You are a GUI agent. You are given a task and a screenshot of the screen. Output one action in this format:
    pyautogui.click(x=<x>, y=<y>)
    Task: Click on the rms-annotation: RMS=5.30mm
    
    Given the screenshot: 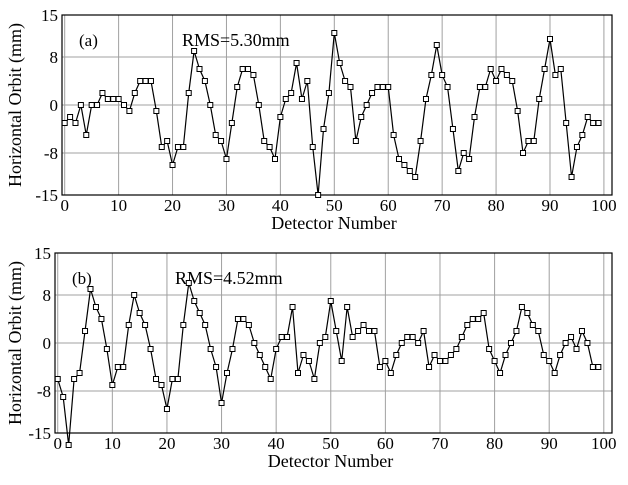 What is the action you would take?
    pyautogui.click(x=236, y=40)
    